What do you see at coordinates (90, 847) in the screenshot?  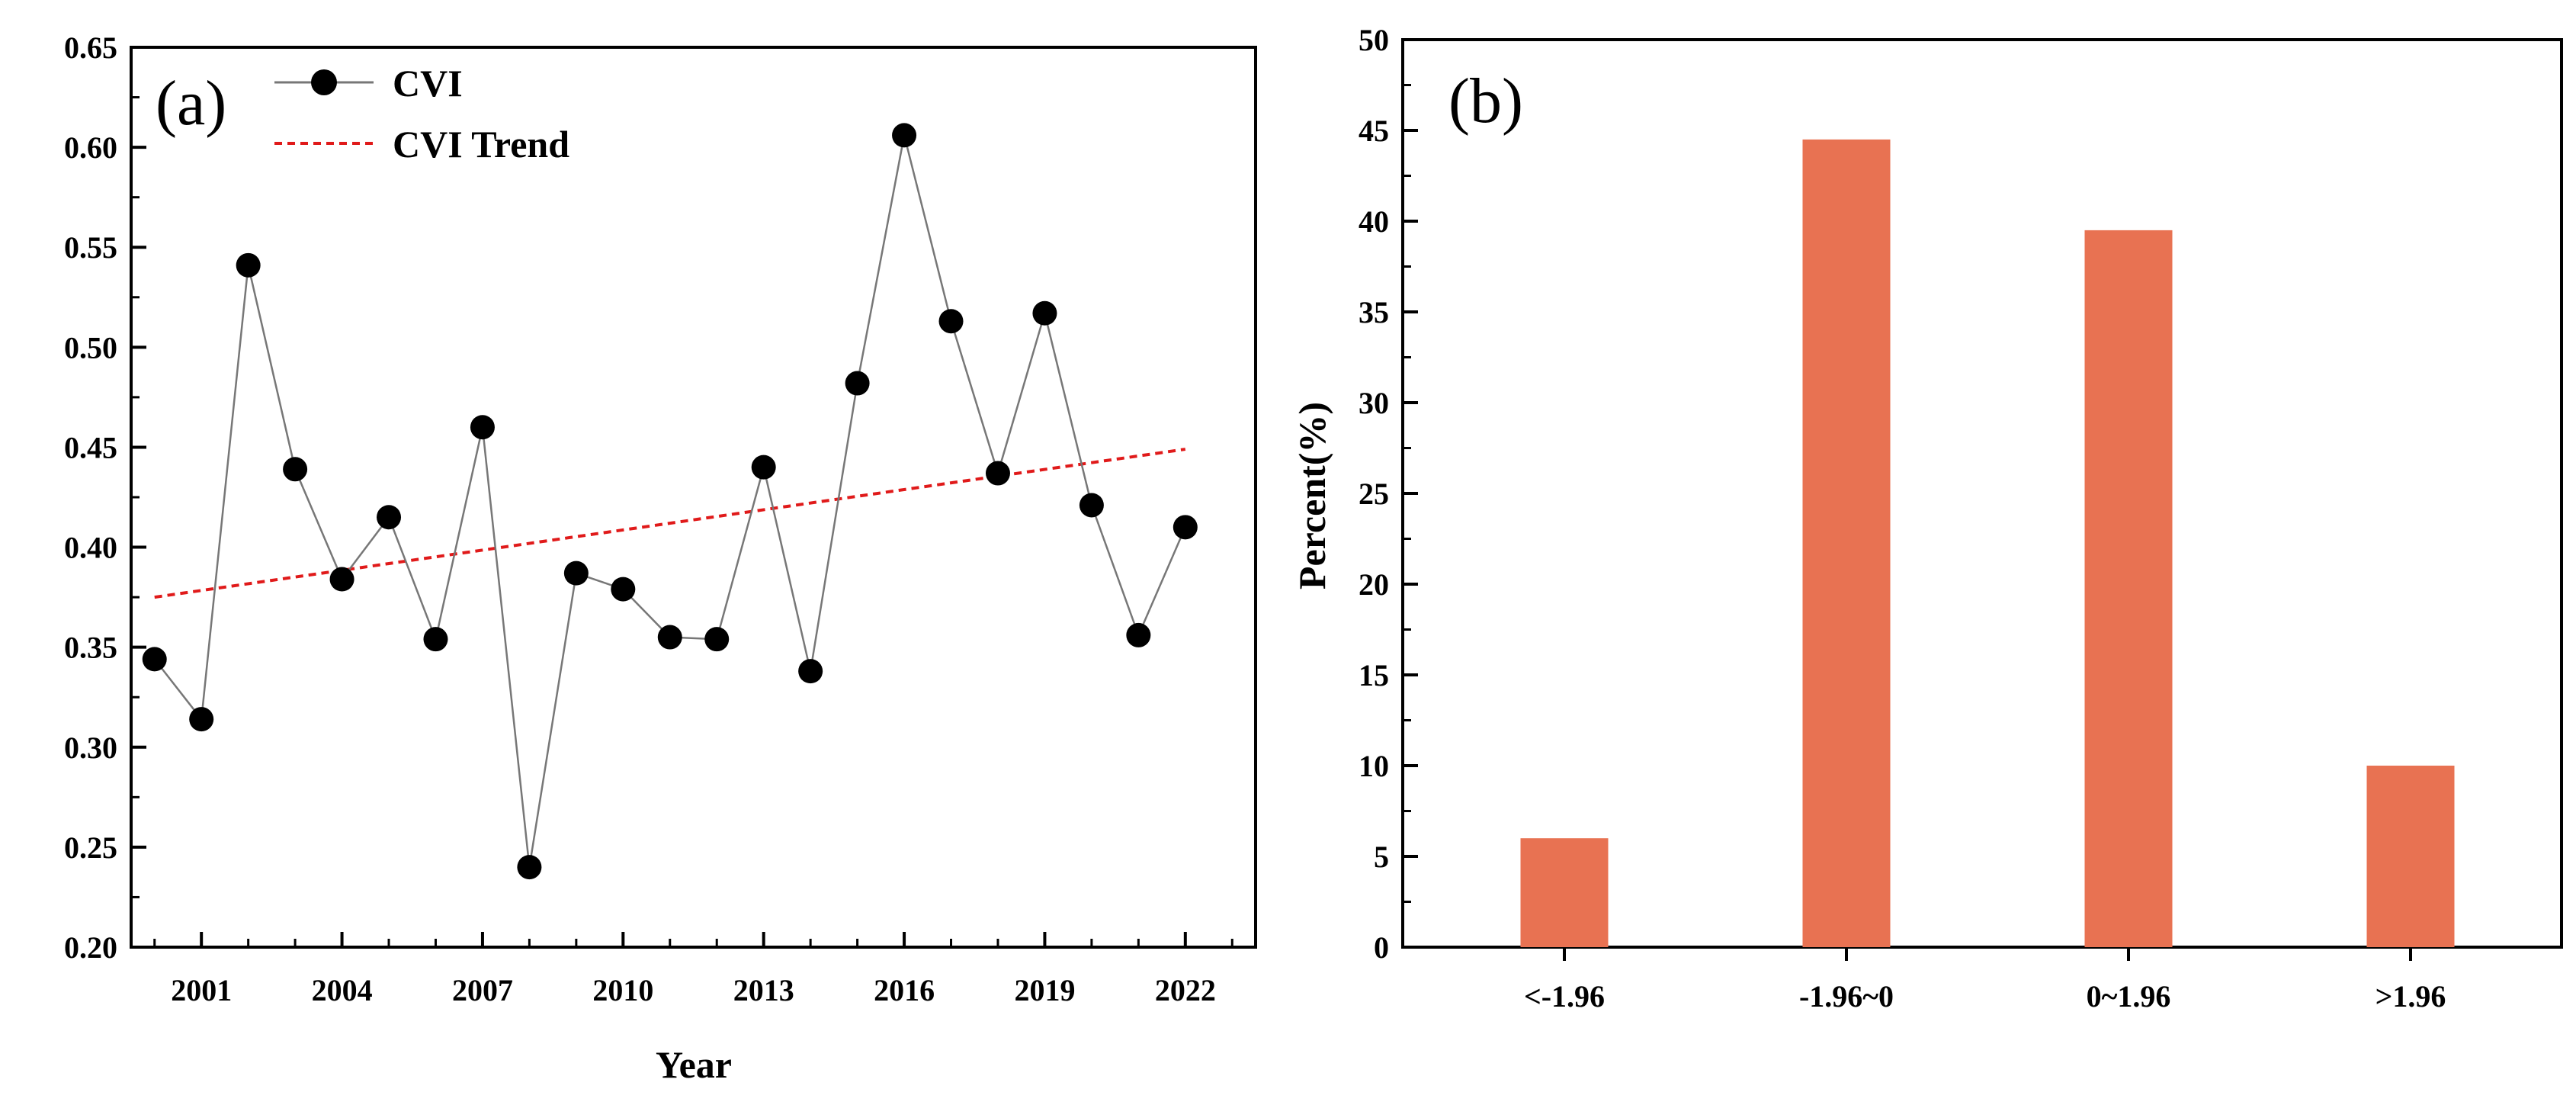 I see `y-tick-label: 0.25` at bounding box center [90, 847].